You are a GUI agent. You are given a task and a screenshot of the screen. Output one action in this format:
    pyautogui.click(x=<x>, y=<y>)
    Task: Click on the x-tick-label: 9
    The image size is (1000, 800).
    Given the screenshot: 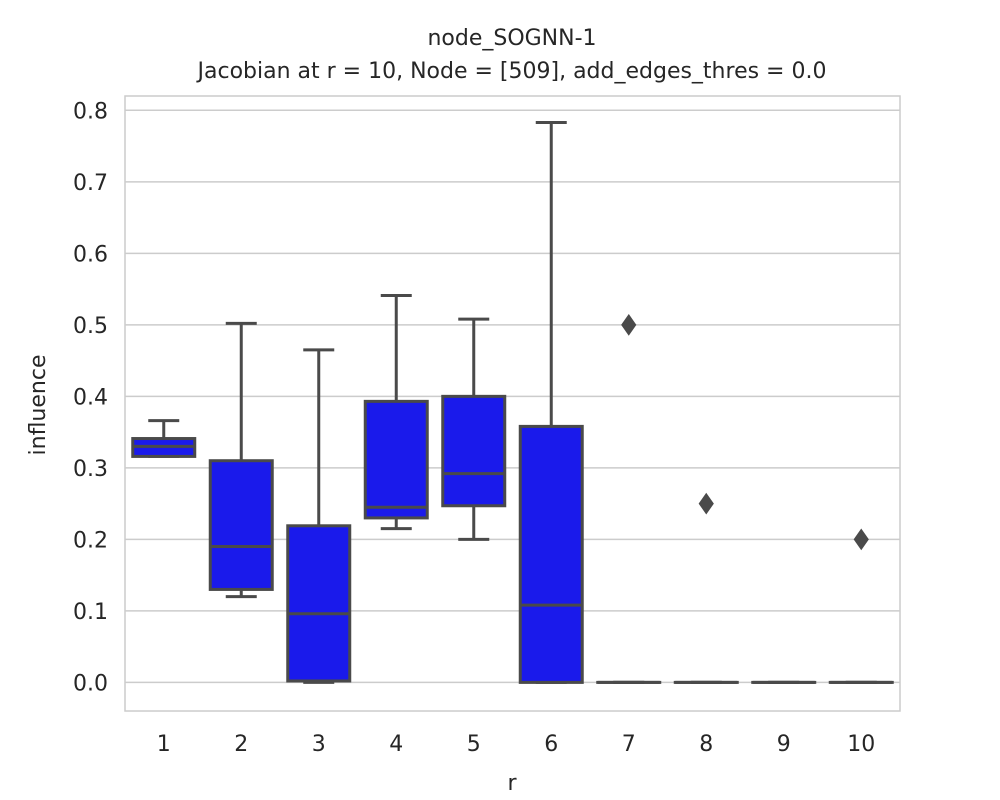 What is the action you would take?
    pyautogui.click(x=784, y=744)
    